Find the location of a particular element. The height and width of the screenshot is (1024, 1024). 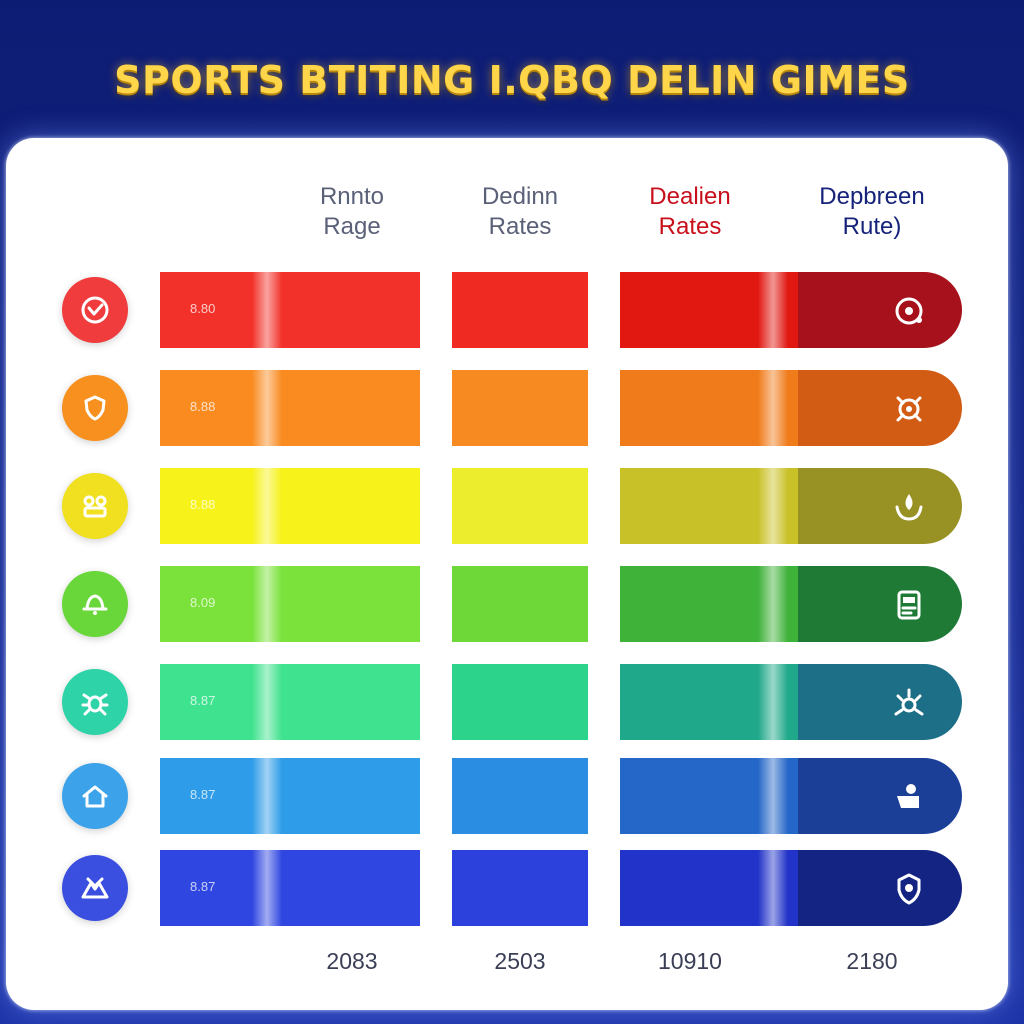

rate-bar-row3-col4 is located at coordinates (880, 506).